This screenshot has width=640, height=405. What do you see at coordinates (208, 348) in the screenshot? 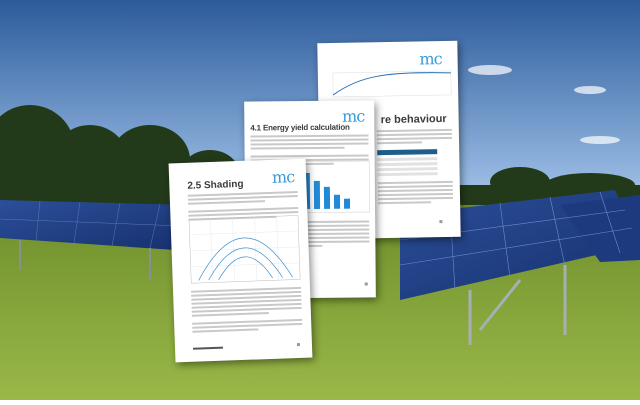
I see `footer-text` at bounding box center [208, 348].